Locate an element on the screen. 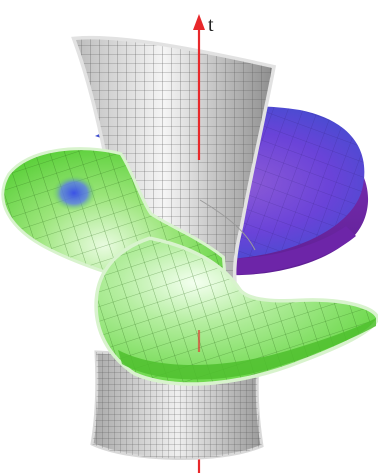 Image resolution: width=378 pixels, height=473 pixels. blue-region is located at coordinates (74, 193).